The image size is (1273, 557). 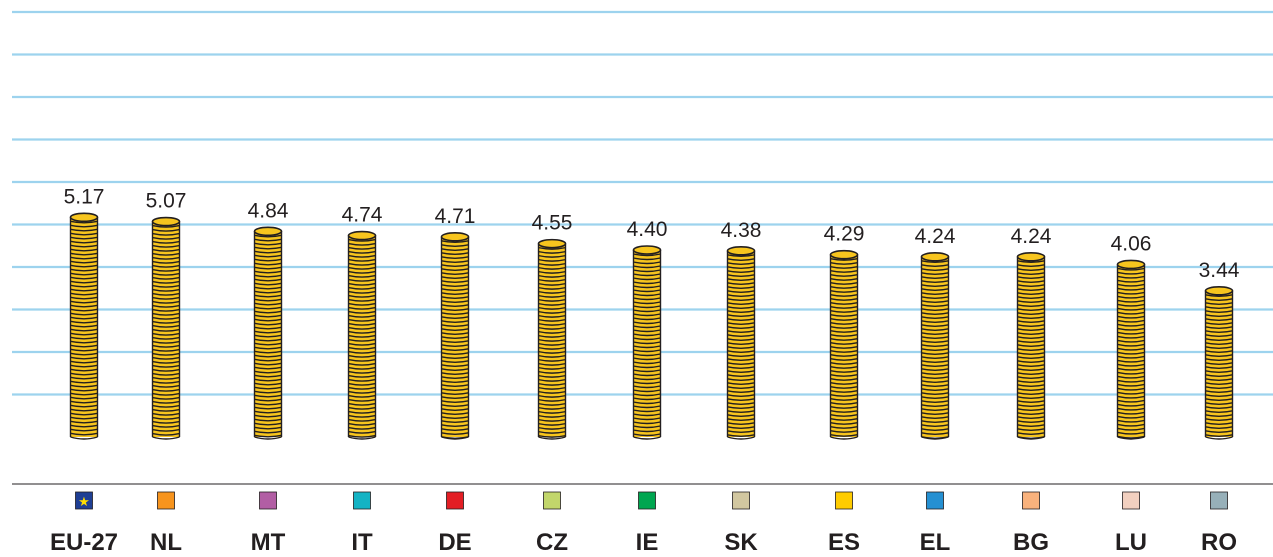 I want to click on value-label: 4.55, so click(x=552, y=223).